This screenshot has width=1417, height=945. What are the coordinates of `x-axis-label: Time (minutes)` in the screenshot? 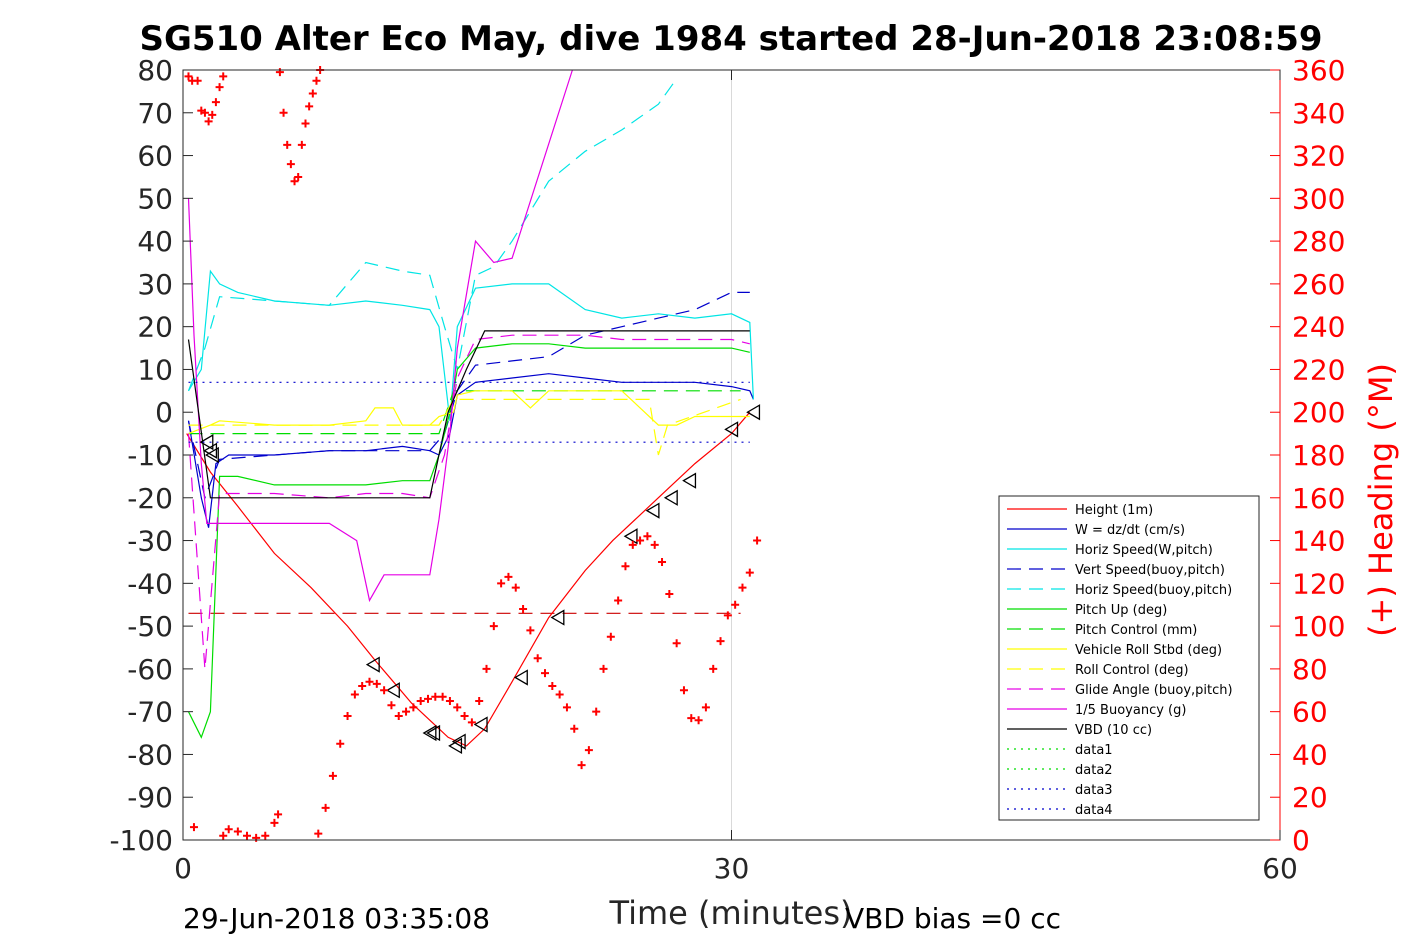 It's located at (731, 913).